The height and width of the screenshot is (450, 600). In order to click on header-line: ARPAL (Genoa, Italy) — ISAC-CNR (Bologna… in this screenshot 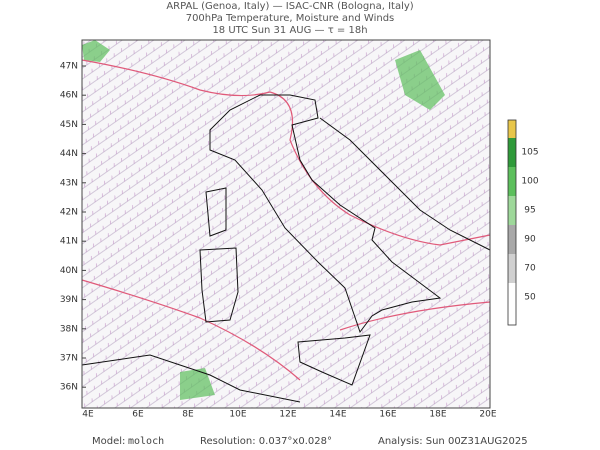, I will do `click(289, 6)`.